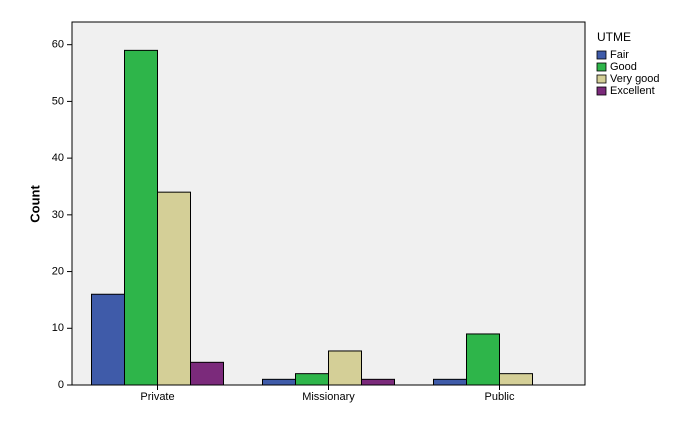  Describe the element at coordinates (58, 101) in the screenshot. I see `y-tick-label: 50` at that location.